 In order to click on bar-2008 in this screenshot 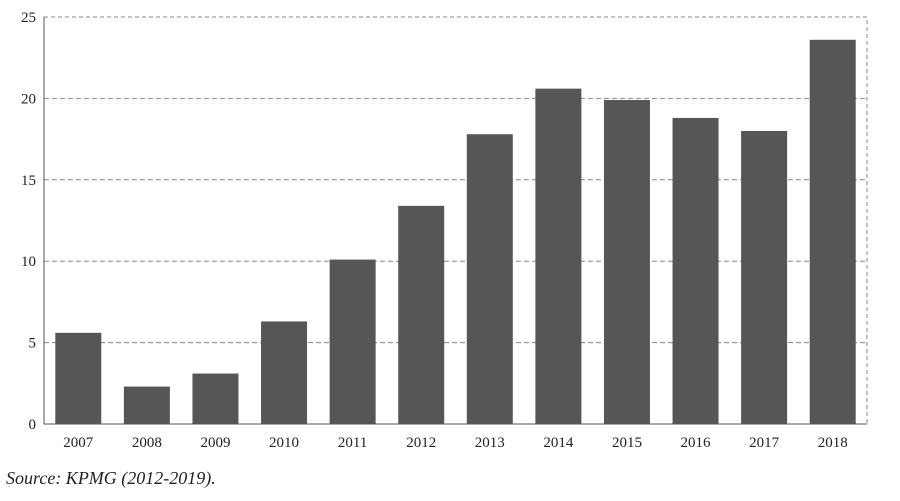, I will do `click(146, 405)`.